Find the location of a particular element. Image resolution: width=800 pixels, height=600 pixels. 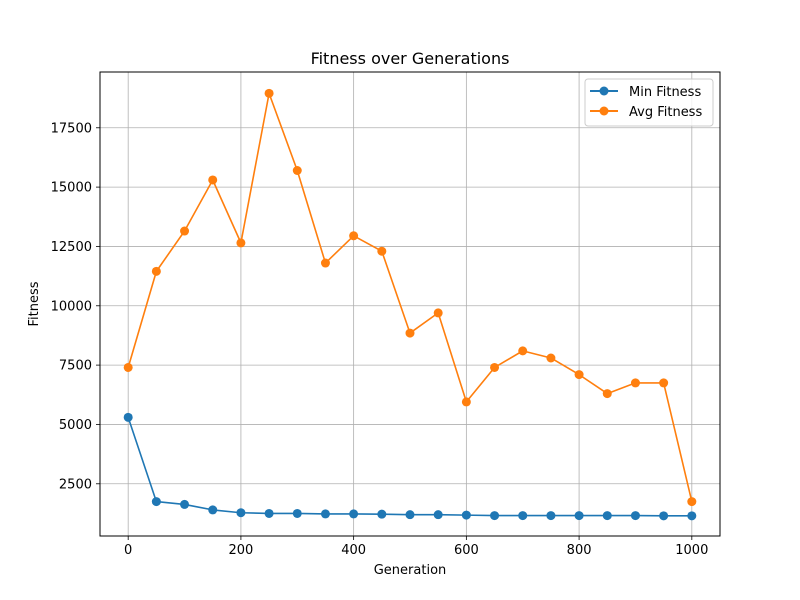

x-tick-label: 200 is located at coordinates (240, 550).